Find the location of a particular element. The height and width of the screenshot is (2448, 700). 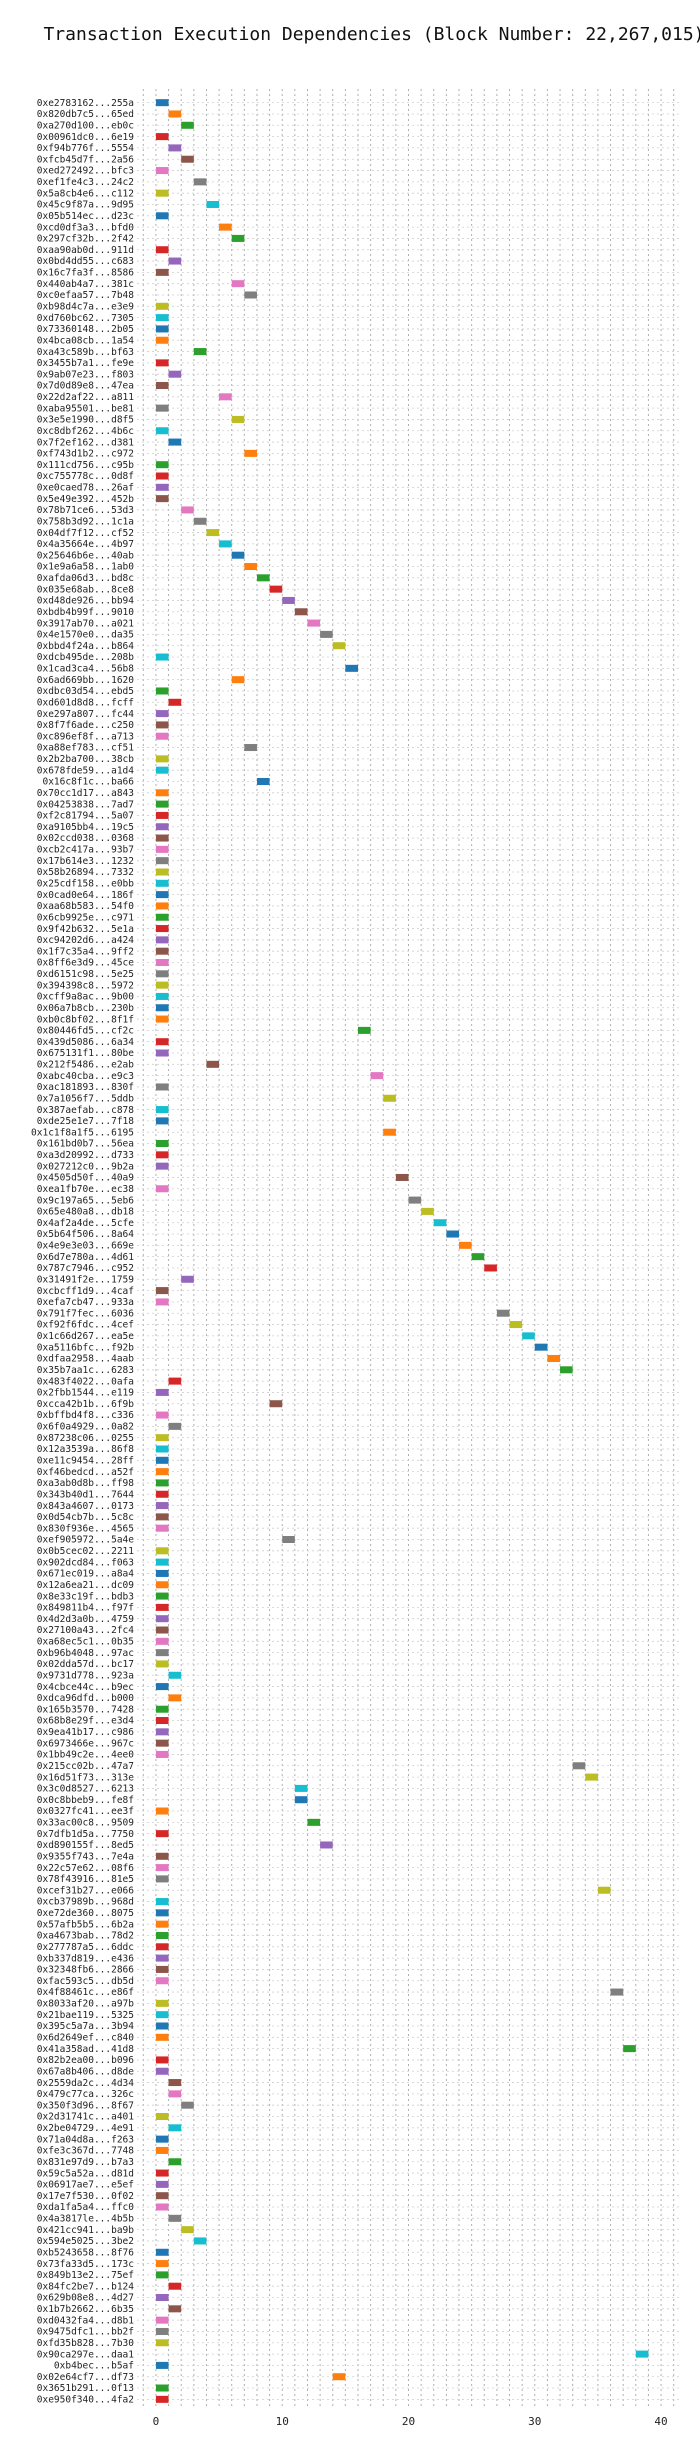

x-tick-label: 20 is located at coordinates (408, 2421).